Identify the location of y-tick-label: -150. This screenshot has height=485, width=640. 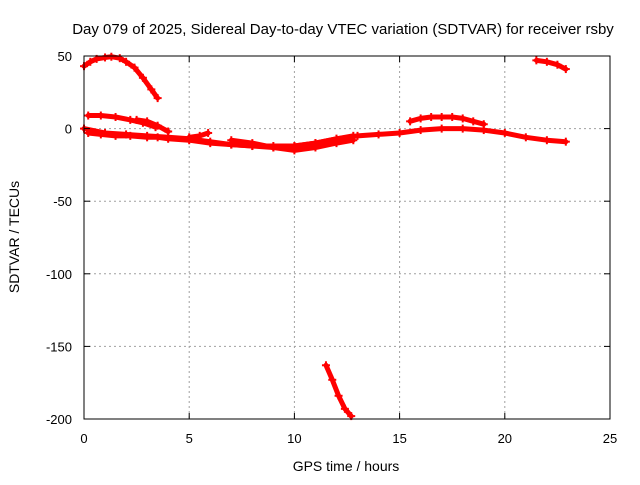
(59, 346).